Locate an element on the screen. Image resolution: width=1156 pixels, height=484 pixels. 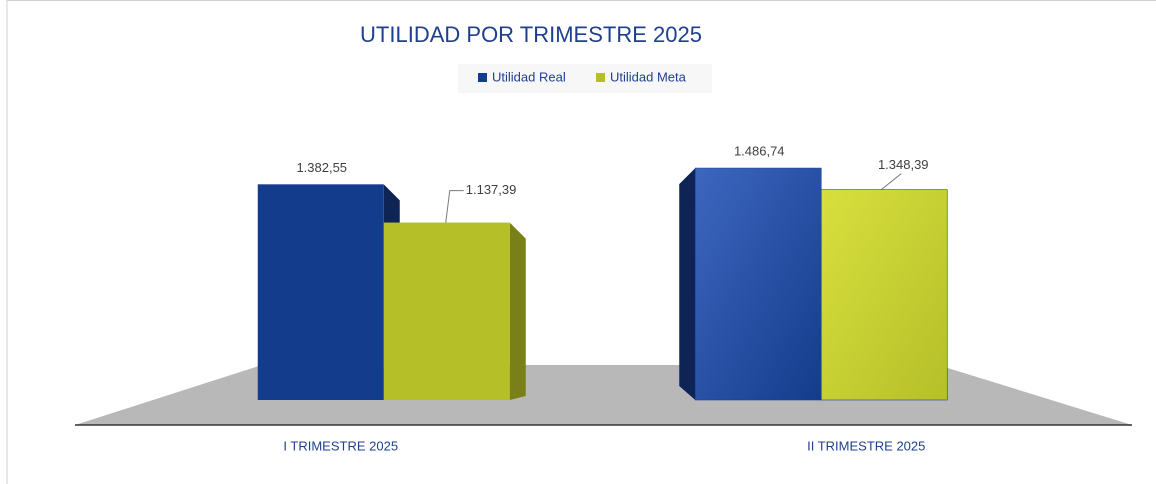
x-tick-label: I TRIMESTRE 2025 is located at coordinates (340, 445).